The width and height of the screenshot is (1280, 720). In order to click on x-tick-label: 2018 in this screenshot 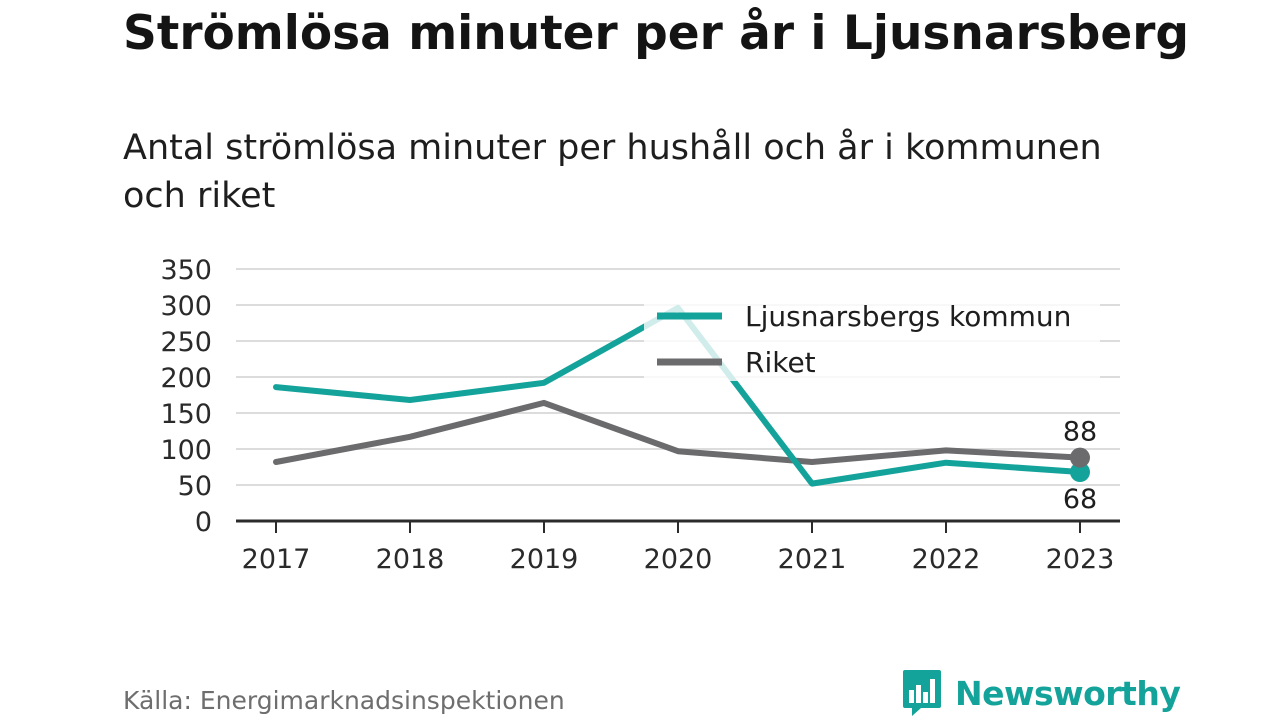, I will do `click(410, 559)`.